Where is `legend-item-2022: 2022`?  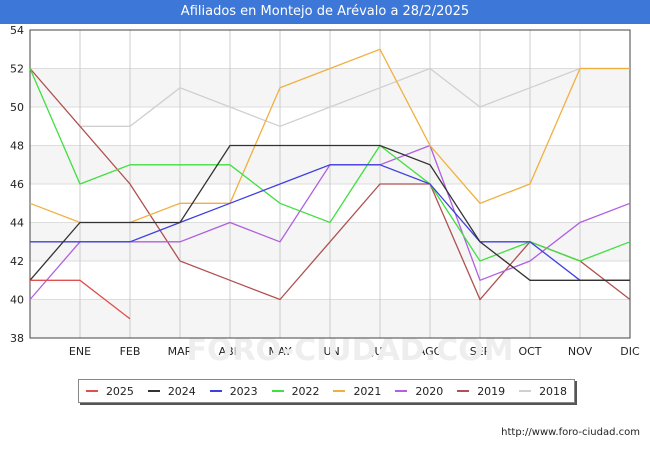
legend-item-2022: 2022 is located at coordinates (295, 391).